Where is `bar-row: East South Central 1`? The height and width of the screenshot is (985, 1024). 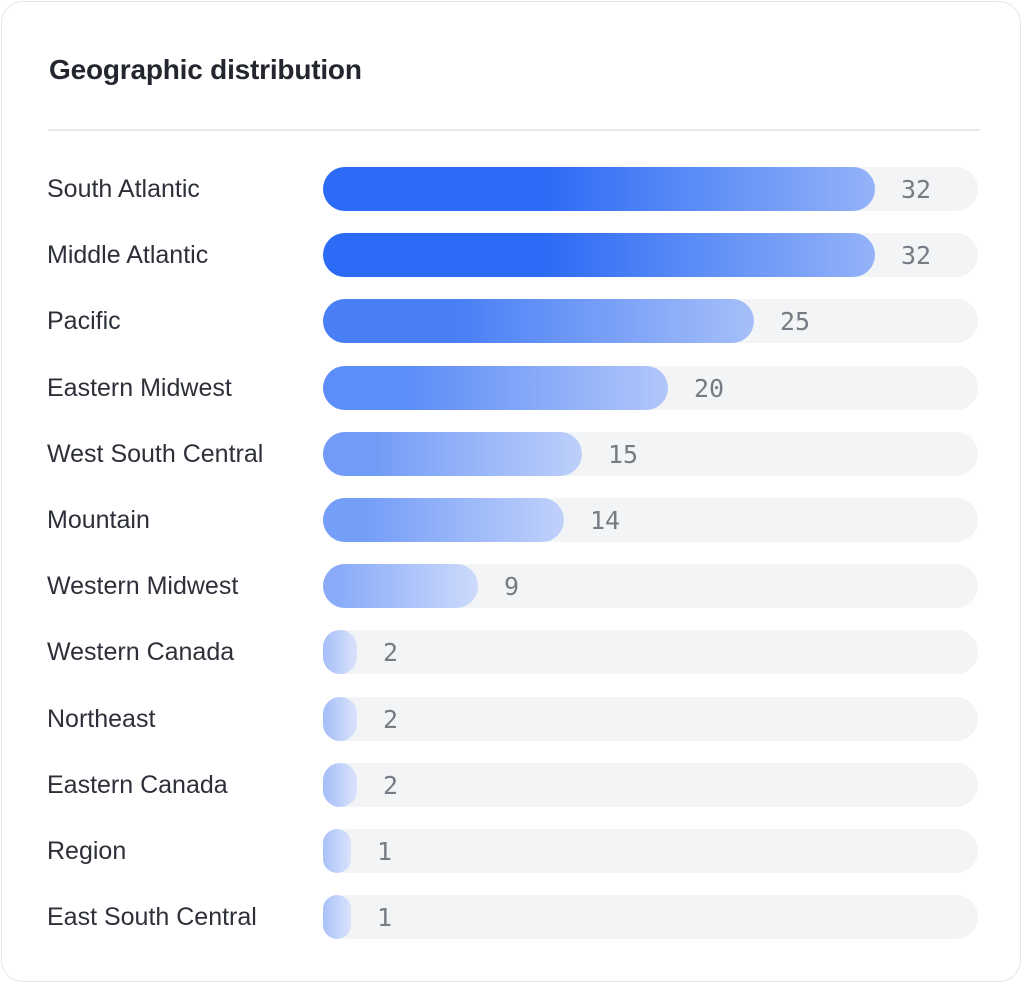 bar-row: East South Central 1 is located at coordinates (512, 917).